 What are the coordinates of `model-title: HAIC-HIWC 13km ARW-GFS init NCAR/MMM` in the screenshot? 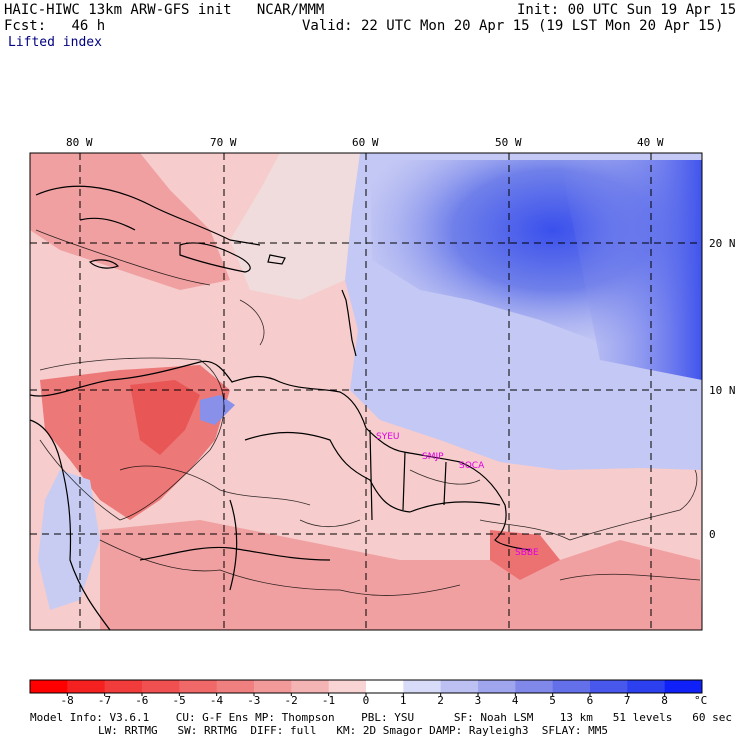 It's located at (164, 10).